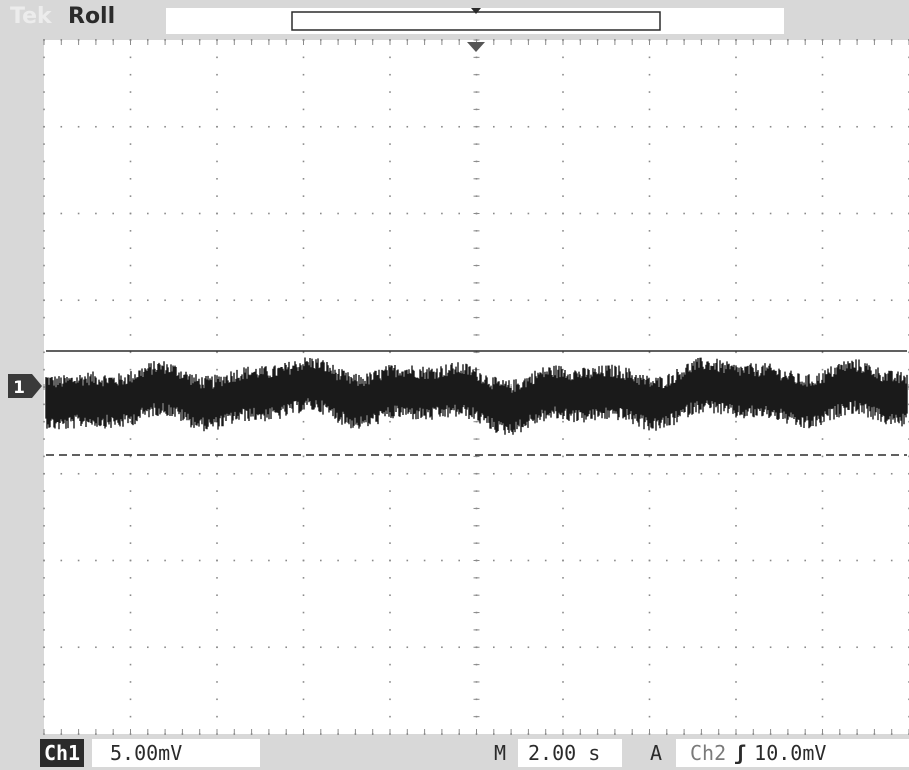  What do you see at coordinates (656, 753) in the screenshot?
I see `trigger-prefix: A` at bounding box center [656, 753].